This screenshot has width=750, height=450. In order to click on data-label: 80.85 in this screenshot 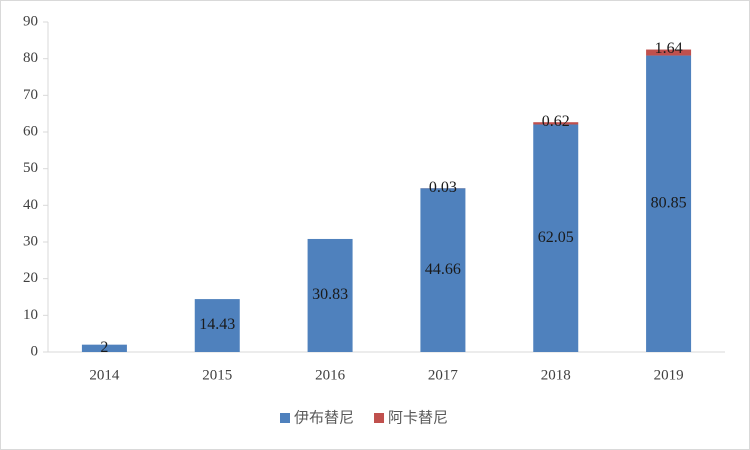, I will do `click(669, 202)`.